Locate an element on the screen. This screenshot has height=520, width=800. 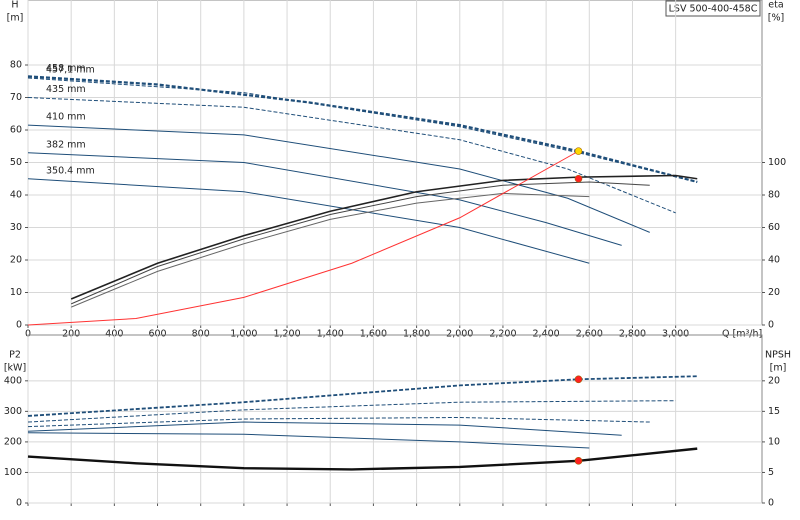
y-tick-label: 20 is located at coordinates (16, 260).